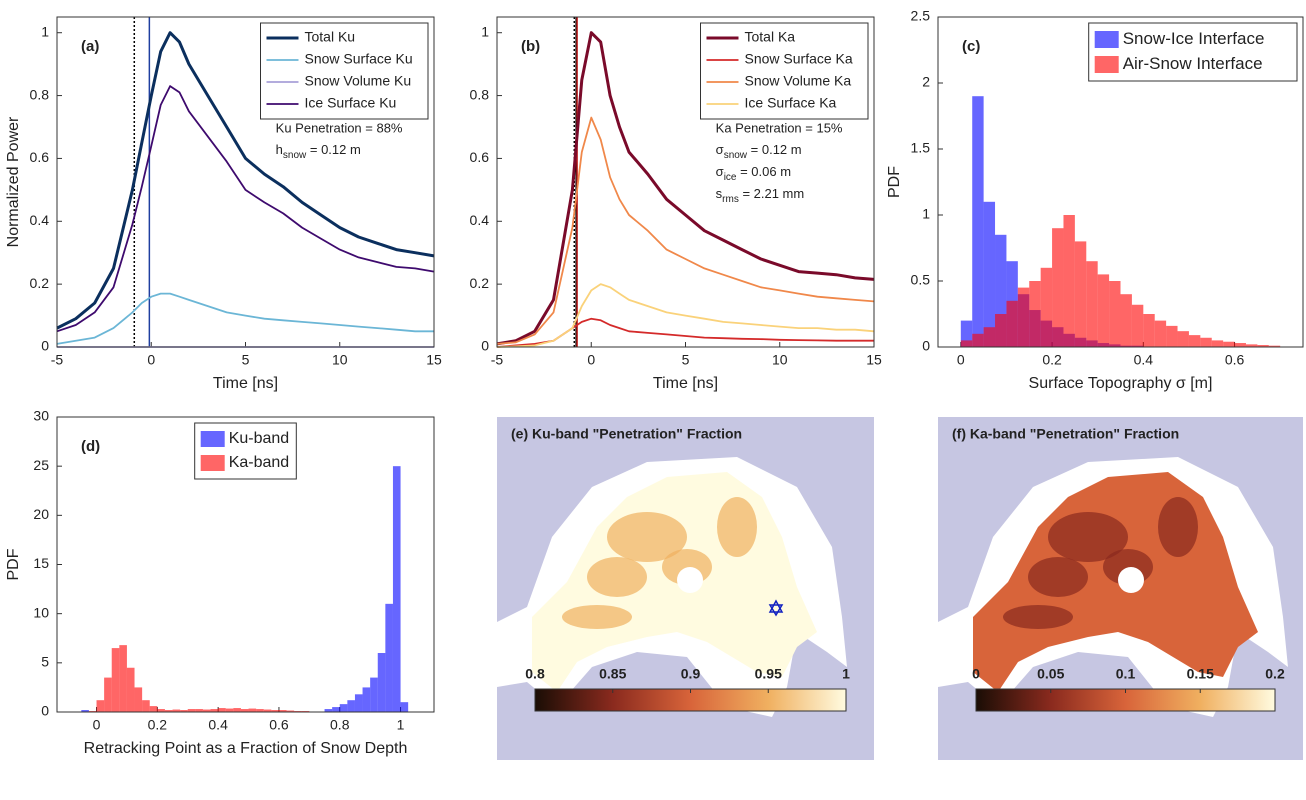 The image size is (1306, 800). I want to click on colorbar-tick-label: 0.8, so click(535, 674).